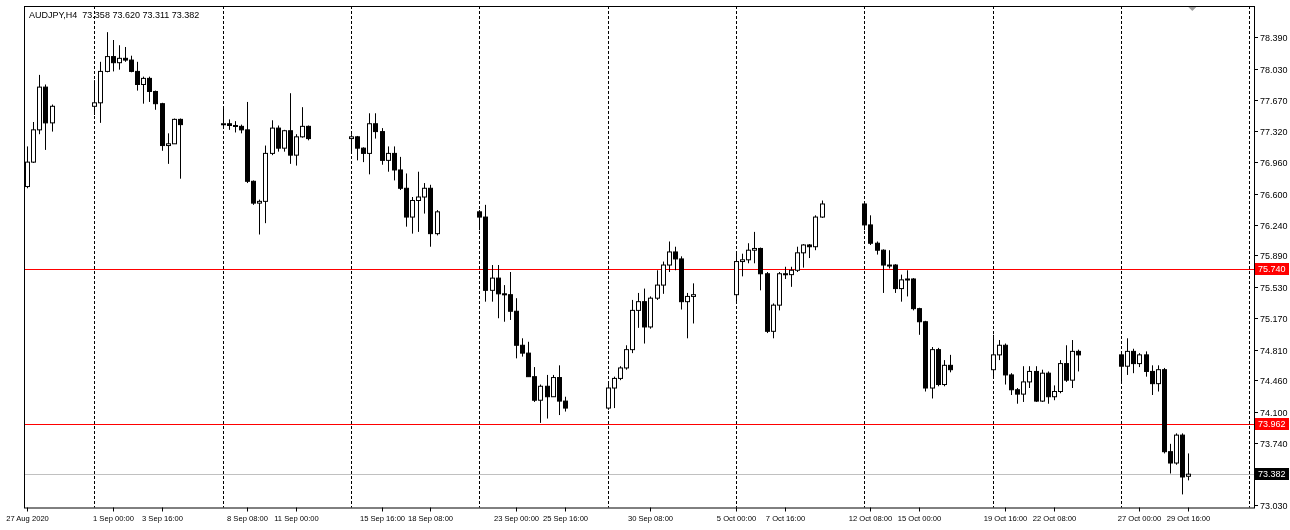 The height and width of the screenshot is (530, 1290). What do you see at coordinates (1274, 69) in the screenshot?
I see `y-tick-label: 78.030` at bounding box center [1274, 69].